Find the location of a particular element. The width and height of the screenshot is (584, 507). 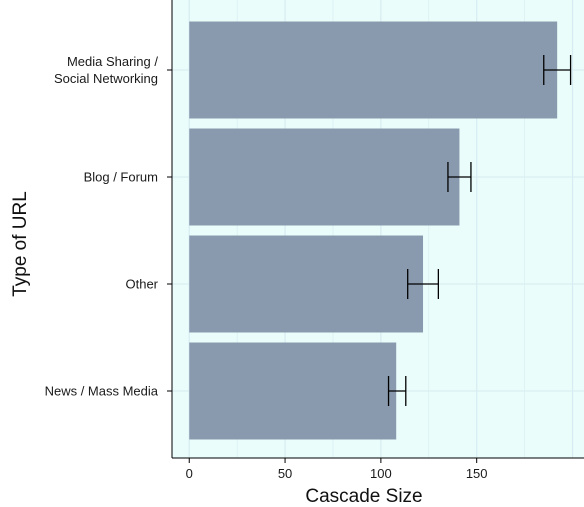

y-tick-label: Social Networking is located at coordinates (106, 78).